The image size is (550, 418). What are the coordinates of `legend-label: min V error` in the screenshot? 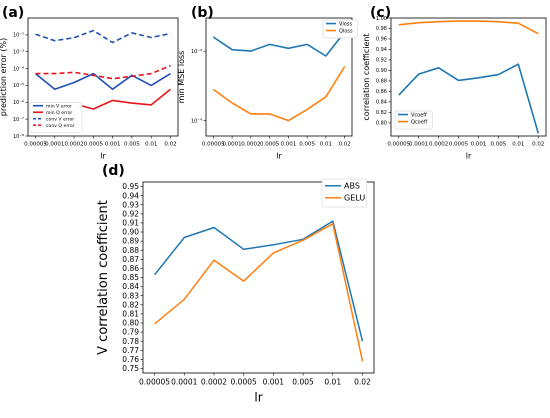 It's located at (59, 106).